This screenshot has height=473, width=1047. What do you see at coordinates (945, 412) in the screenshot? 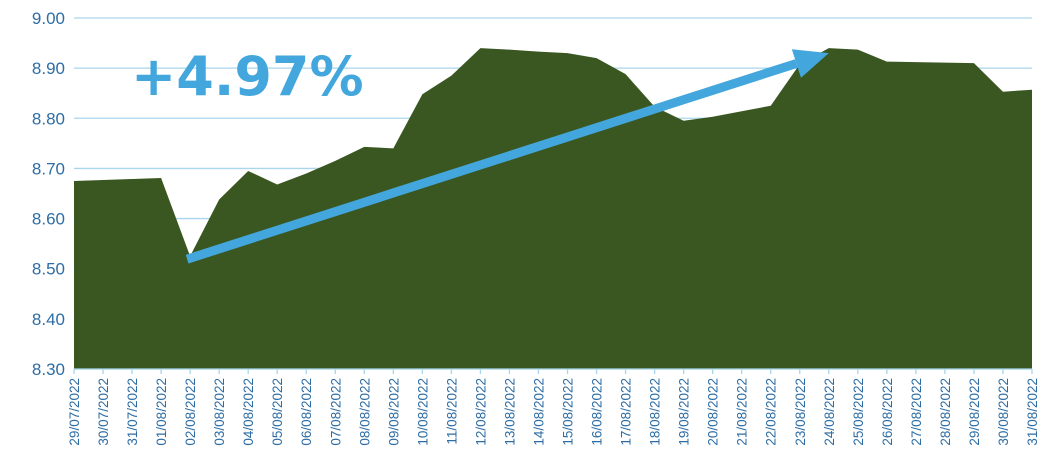
I see `x-tick-label: 28/08/2022` at bounding box center [945, 412].